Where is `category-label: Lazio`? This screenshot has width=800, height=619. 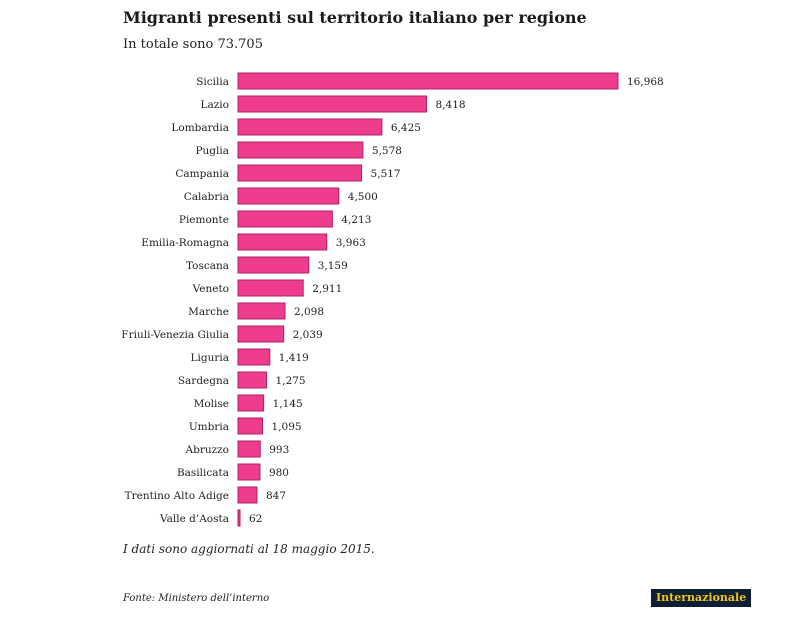
category-label: Lazio is located at coordinates (215, 105).